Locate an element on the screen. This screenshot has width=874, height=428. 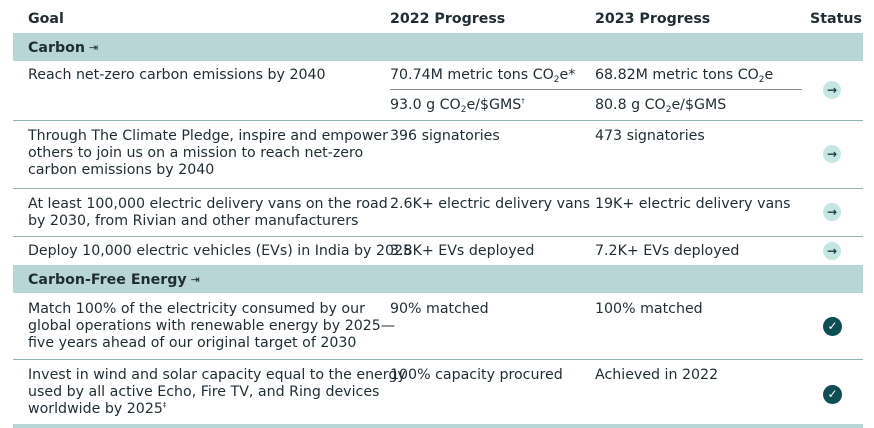
column-header-2022-progress: 2022 Progress is located at coordinates (448, 19).